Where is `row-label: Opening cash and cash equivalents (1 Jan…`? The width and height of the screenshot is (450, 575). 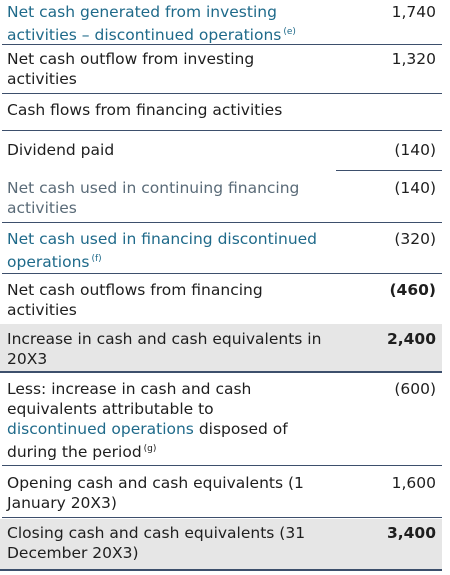 row-label: Opening cash and cash equivalents (1 Jan… is located at coordinates (155, 493).